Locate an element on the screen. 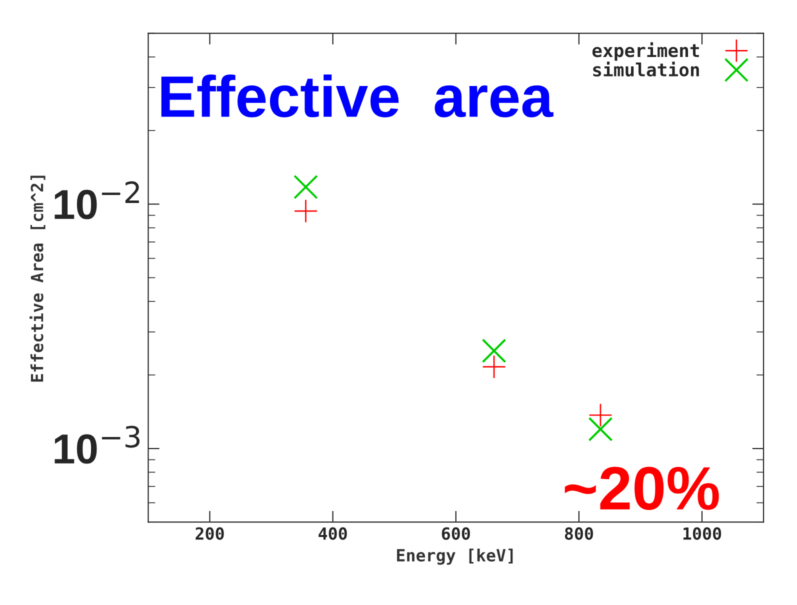 The width and height of the screenshot is (797, 605). x-tick-label: 800 is located at coordinates (578, 533).